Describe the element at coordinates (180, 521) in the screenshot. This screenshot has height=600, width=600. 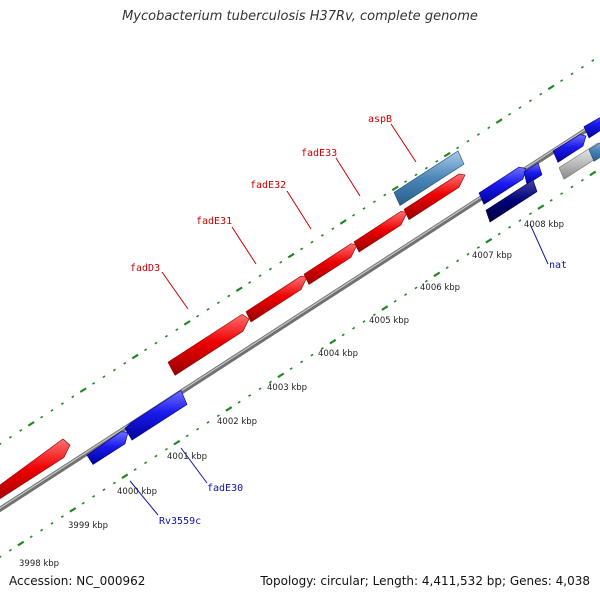
I see `gene-label-Rv3559c: Rv3559c` at that location.